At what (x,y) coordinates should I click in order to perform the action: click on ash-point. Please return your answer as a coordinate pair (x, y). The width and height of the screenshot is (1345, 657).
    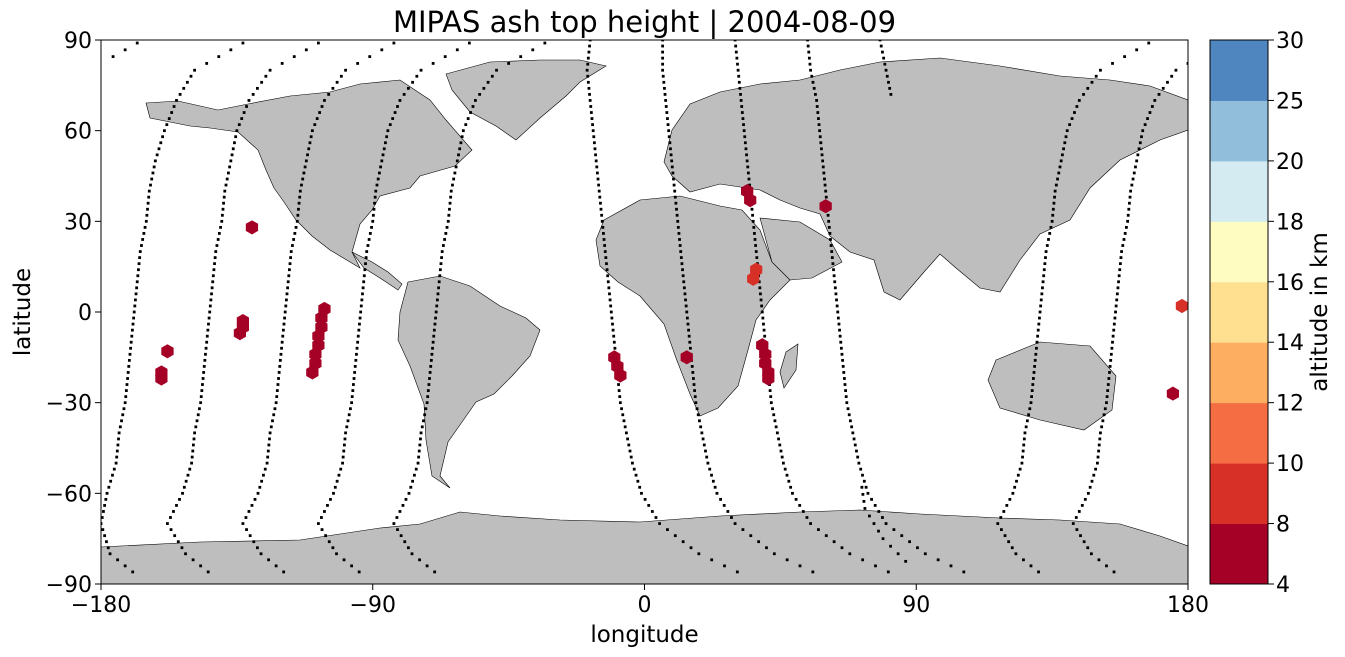
    Looking at the image, I should click on (620, 375).